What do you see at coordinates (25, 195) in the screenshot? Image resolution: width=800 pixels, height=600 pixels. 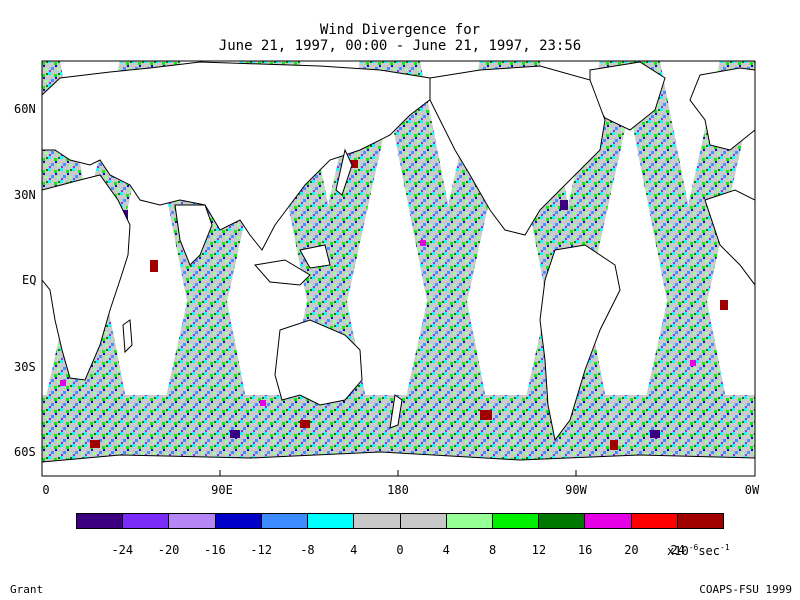 I see `lat-label-30n: 30N` at bounding box center [25, 195].